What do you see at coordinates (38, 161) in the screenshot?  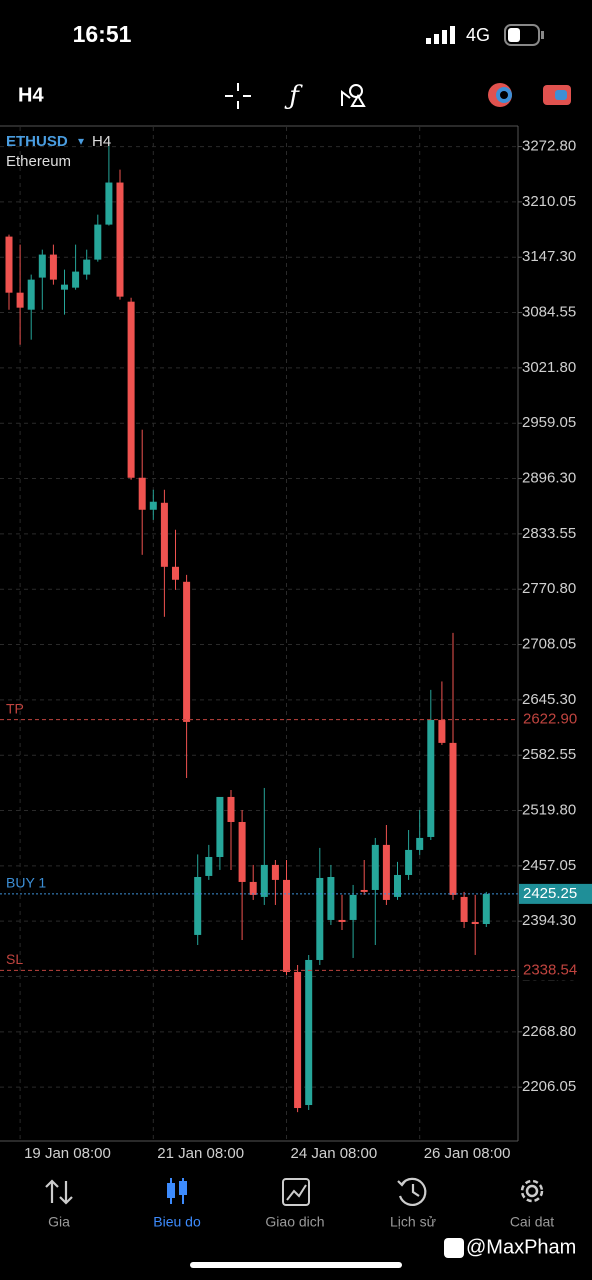 I see `symbol-description: Ethereum` at bounding box center [38, 161].